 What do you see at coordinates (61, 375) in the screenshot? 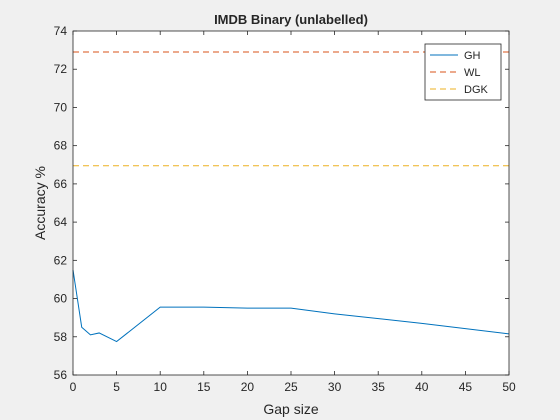
I see `y-tick-label: 56` at bounding box center [61, 375].